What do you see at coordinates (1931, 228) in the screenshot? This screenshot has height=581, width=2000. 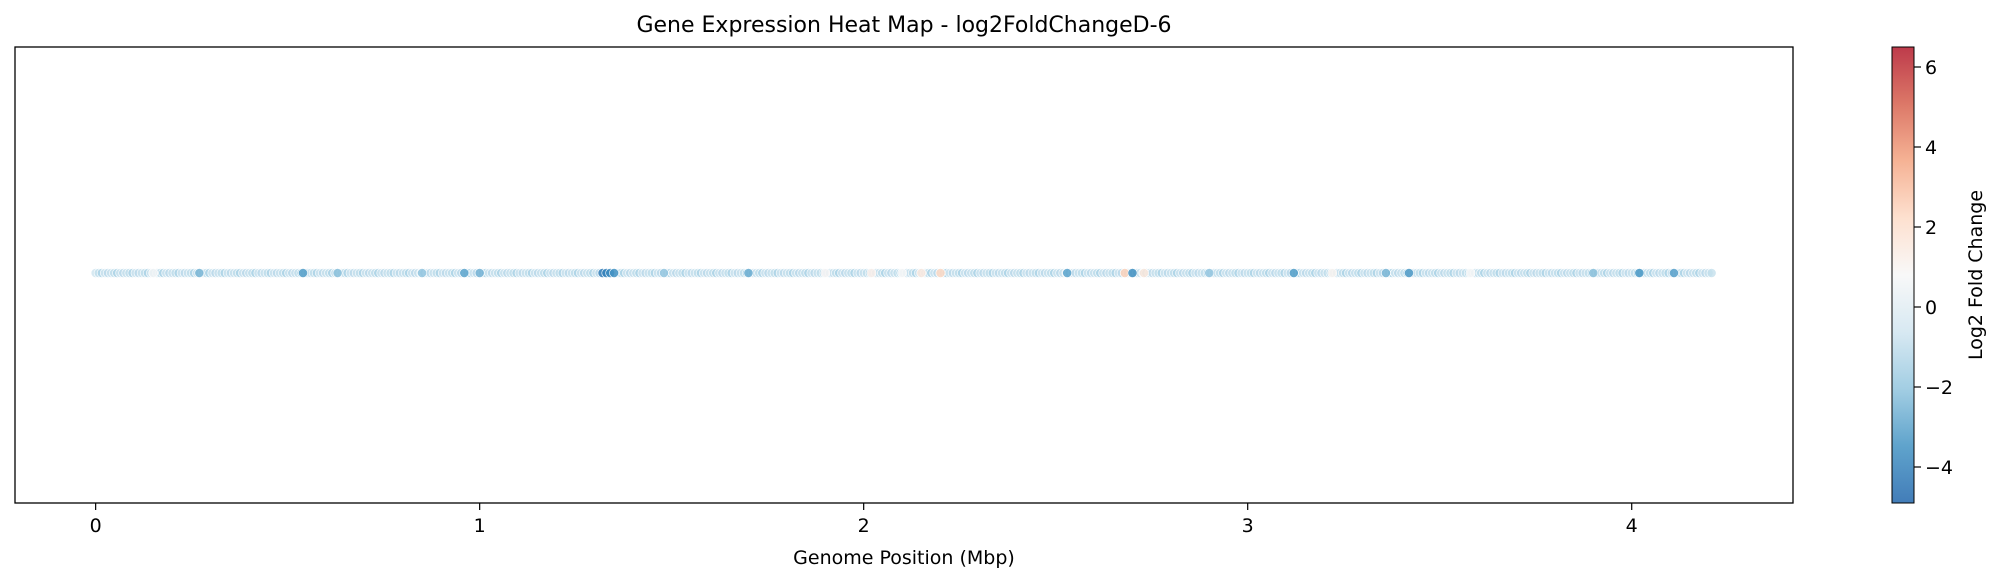 I see `colorbar-tick-label: 2` at bounding box center [1931, 228].